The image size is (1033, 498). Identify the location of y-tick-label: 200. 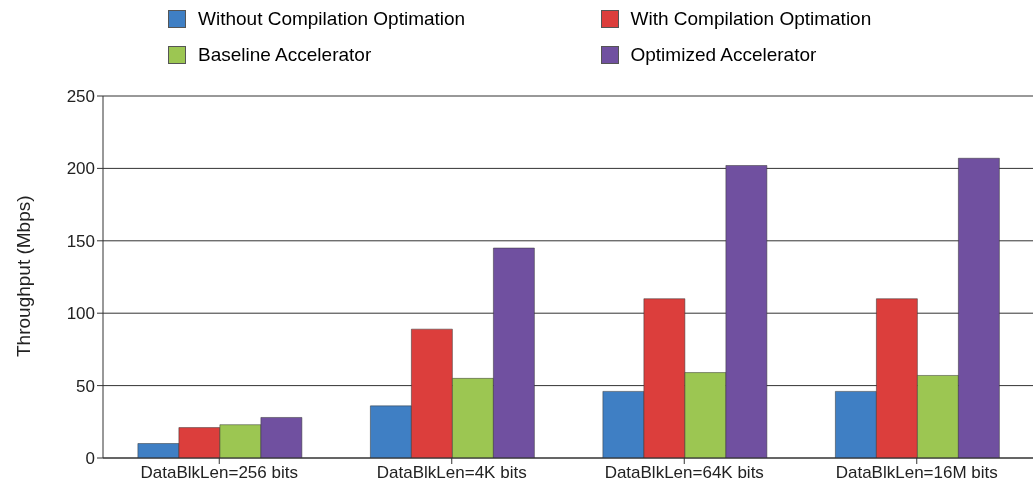
(80, 169).